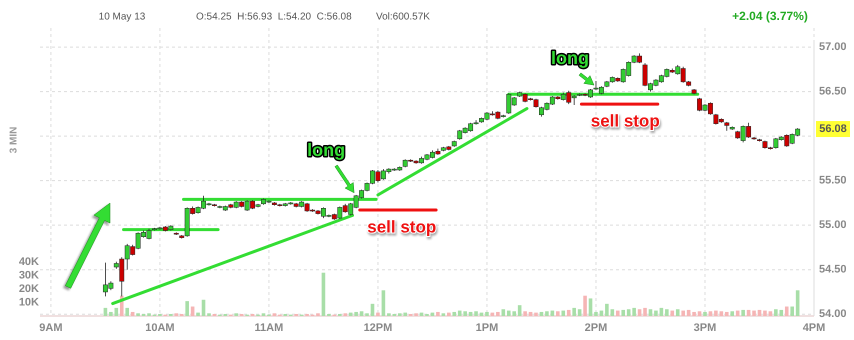 This screenshot has width=854, height=340. I want to click on x-tick-label: 4PM, so click(814, 328).